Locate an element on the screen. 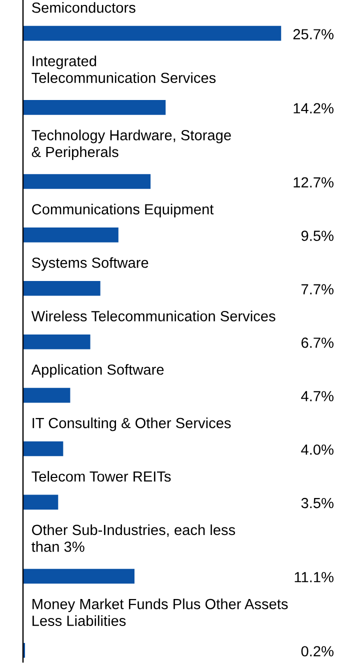 Image resolution: width=360 pixels, height=667 pixels. y-tick-label: Other Sub-Industries, each less than 3% is located at coordinates (134, 538).